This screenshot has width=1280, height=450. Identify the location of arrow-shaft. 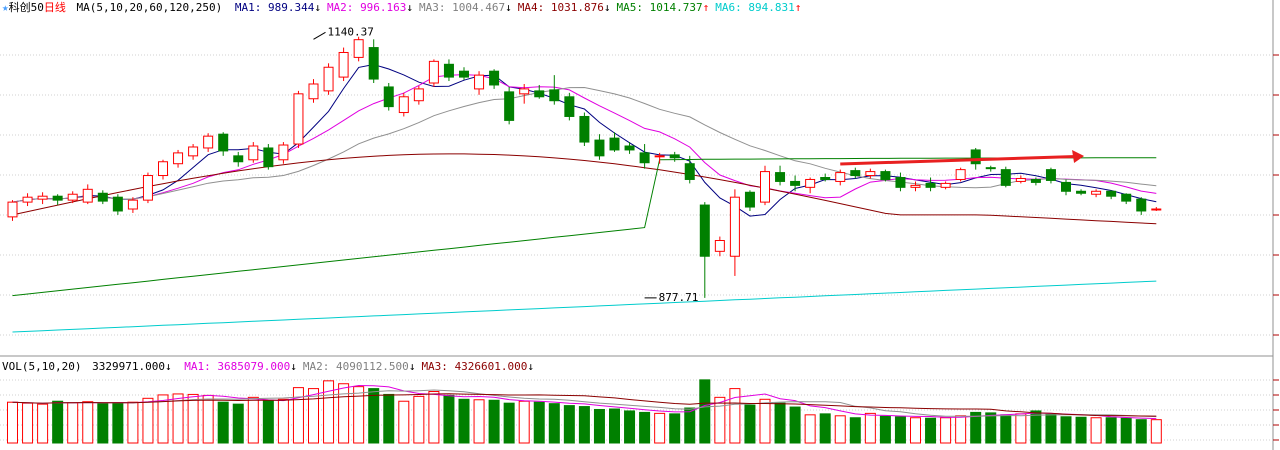
(958, 160).